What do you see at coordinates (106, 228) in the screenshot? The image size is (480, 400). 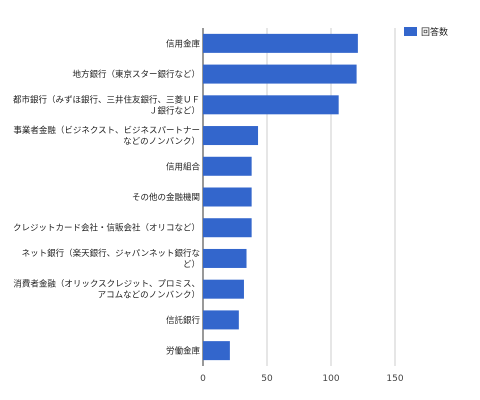 I see `category-label: クレジットカード会社・信販会社（オリコなど）` at bounding box center [106, 228].